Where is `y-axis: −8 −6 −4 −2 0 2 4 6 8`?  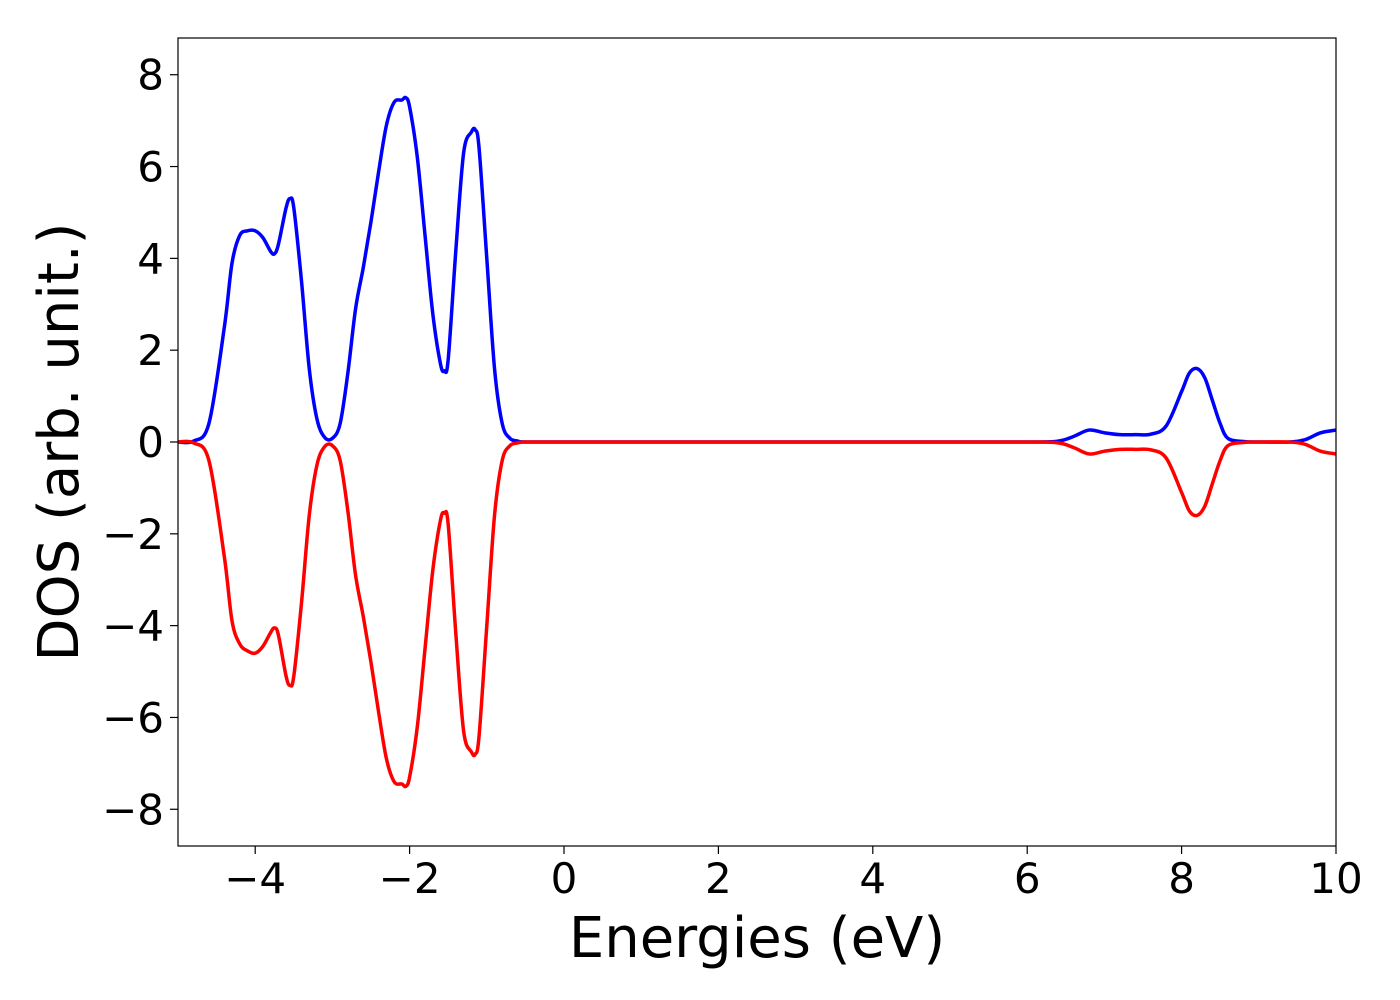 y-axis: −8 −6 −4 −2 0 2 4 6 8 is located at coordinates (140, 442).